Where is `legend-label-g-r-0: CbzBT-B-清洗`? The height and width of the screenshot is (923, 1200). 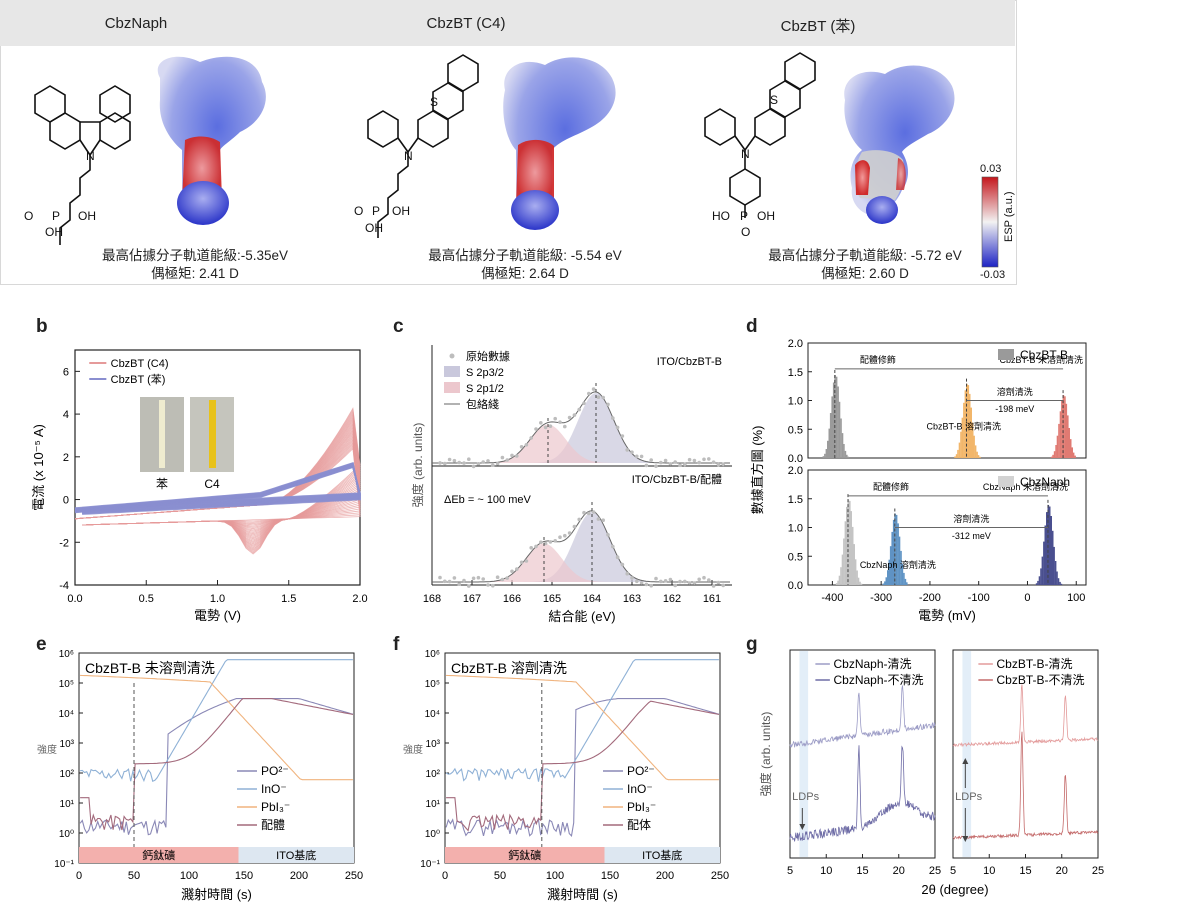 legend-label-g-r-0: CbzBT-B-清洗 is located at coordinates (1035, 664).